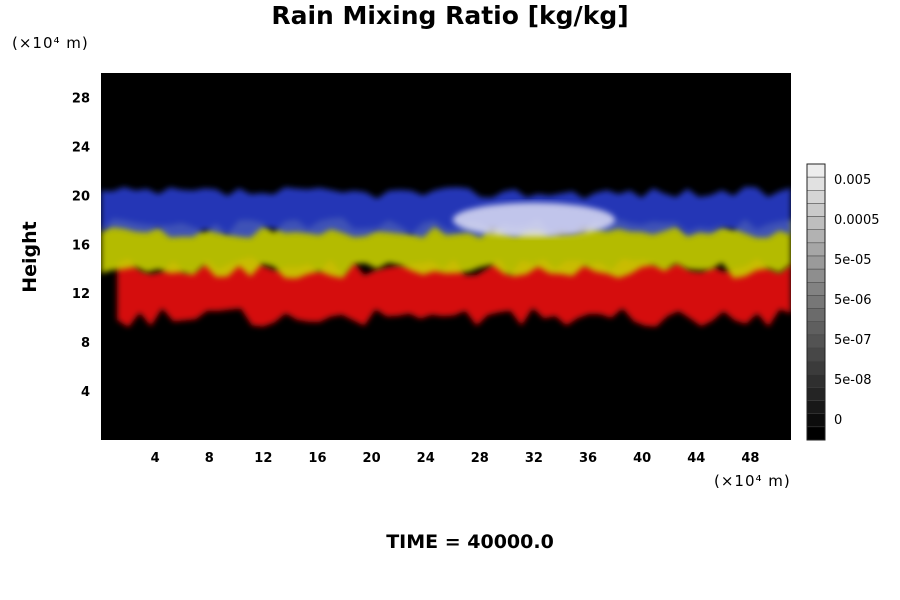 Image resolution: width=900 pixels, height=600 pixels. What do you see at coordinates (852, 180) in the screenshot?
I see `colorbar-tick-label: 0.005` at bounding box center [852, 180].